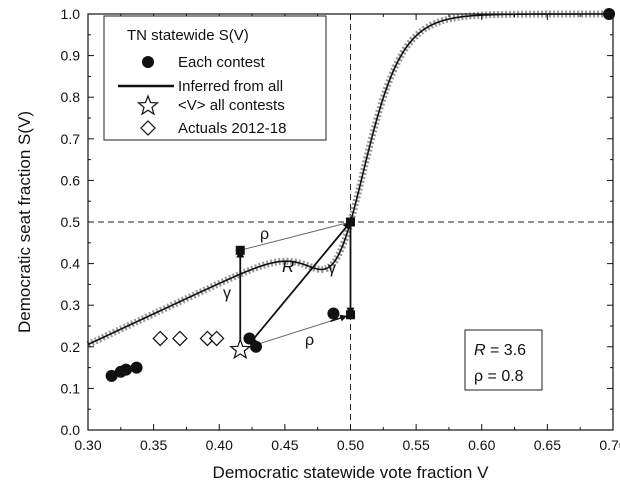 The height and width of the screenshot is (497, 620). I want to click on x-tick-label-2: 0.40, so click(219, 445).